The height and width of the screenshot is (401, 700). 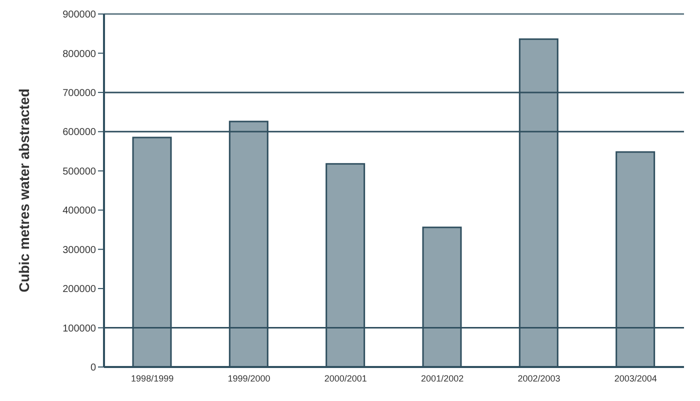 I want to click on y-tick-label: 500000, so click(x=79, y=172).